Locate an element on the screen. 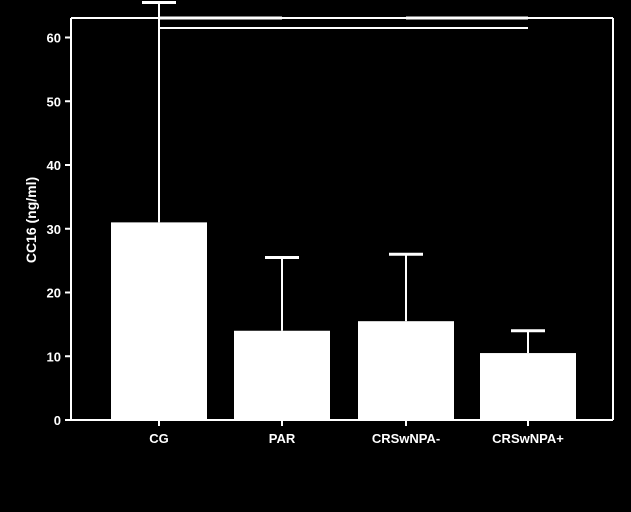 This screenshot has width=631, height=512. y-tick-label: 60 is located at coordinates (54, 38).